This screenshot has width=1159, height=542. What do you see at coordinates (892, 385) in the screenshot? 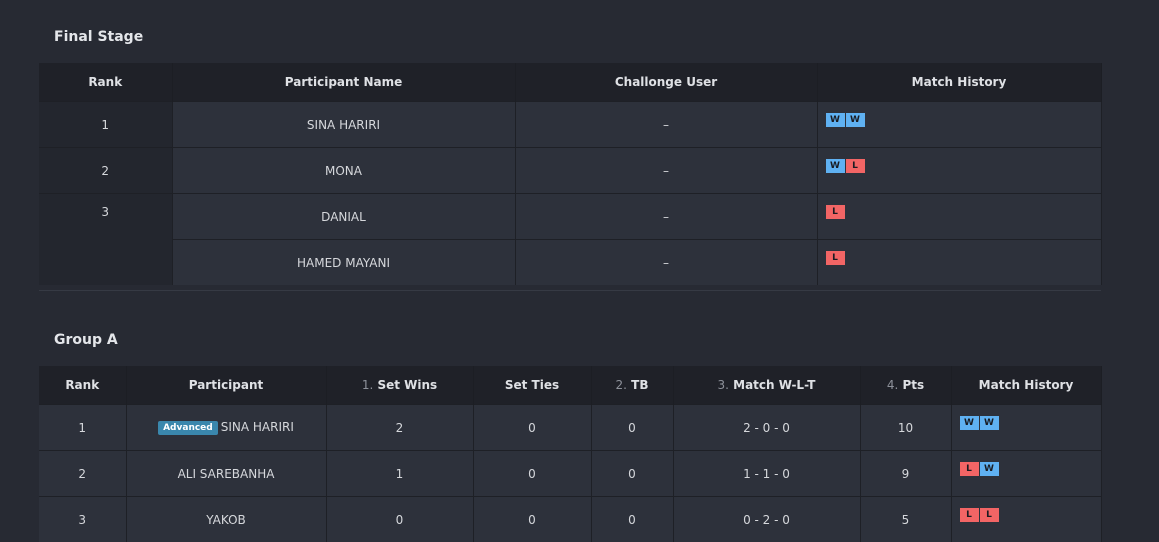
I see `tiebreak-order: 4.` at bounding box center [892, 385].